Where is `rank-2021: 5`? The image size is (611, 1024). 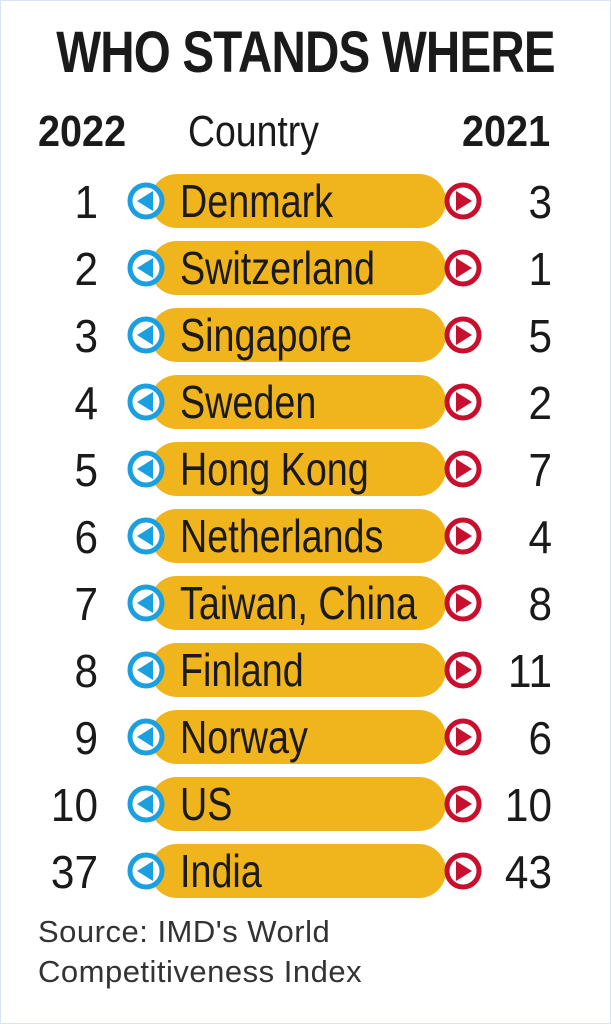 rank-2021: 5 is located at coordinates (540, 336).